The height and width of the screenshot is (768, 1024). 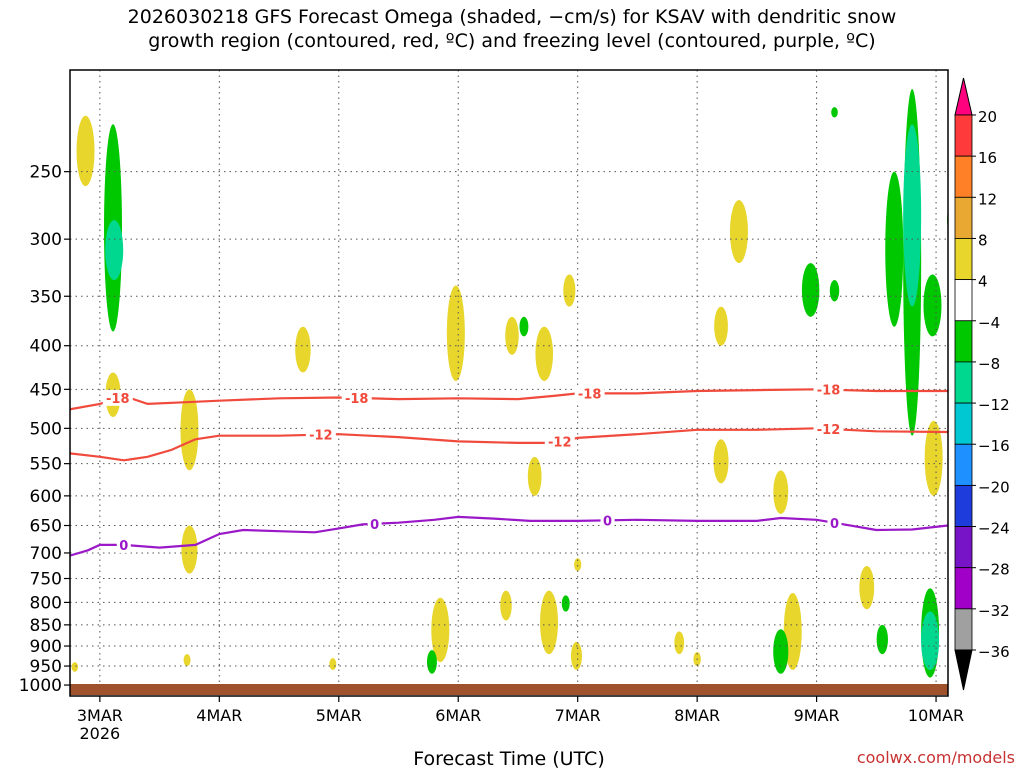 I want to click on y-tick-label-950: 950, so click(x=46, y=667).